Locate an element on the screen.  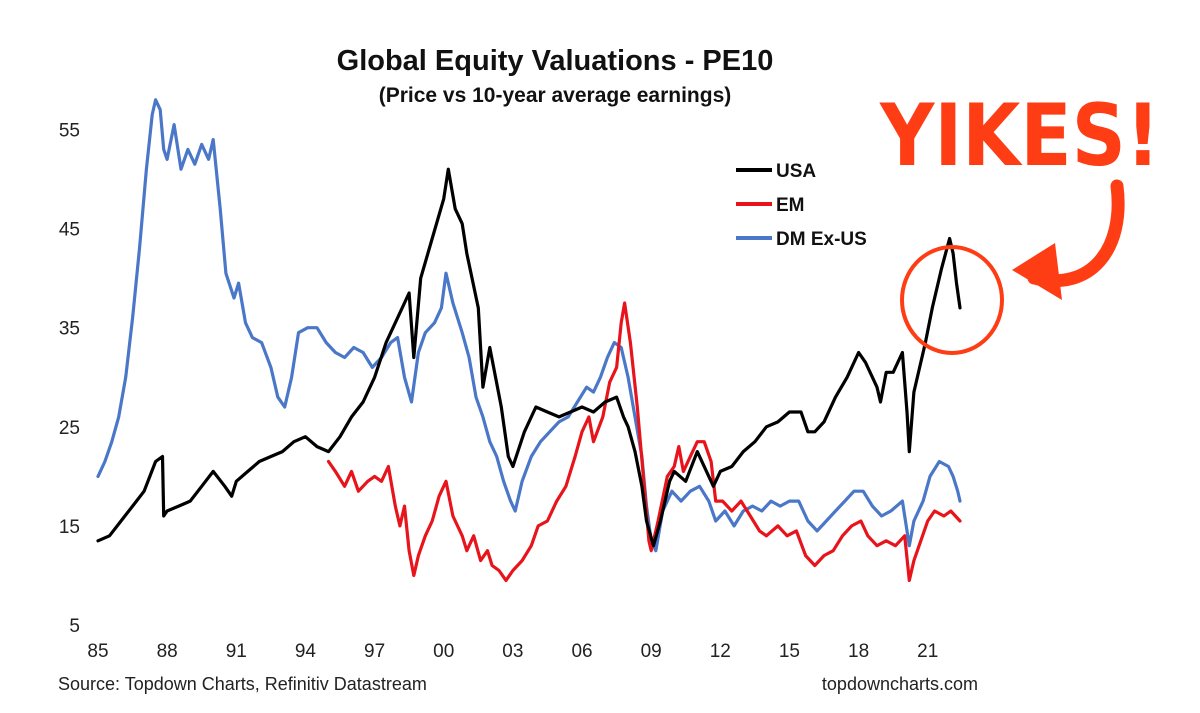
y-tick-label: 25 is located at coordinates (69, 428).